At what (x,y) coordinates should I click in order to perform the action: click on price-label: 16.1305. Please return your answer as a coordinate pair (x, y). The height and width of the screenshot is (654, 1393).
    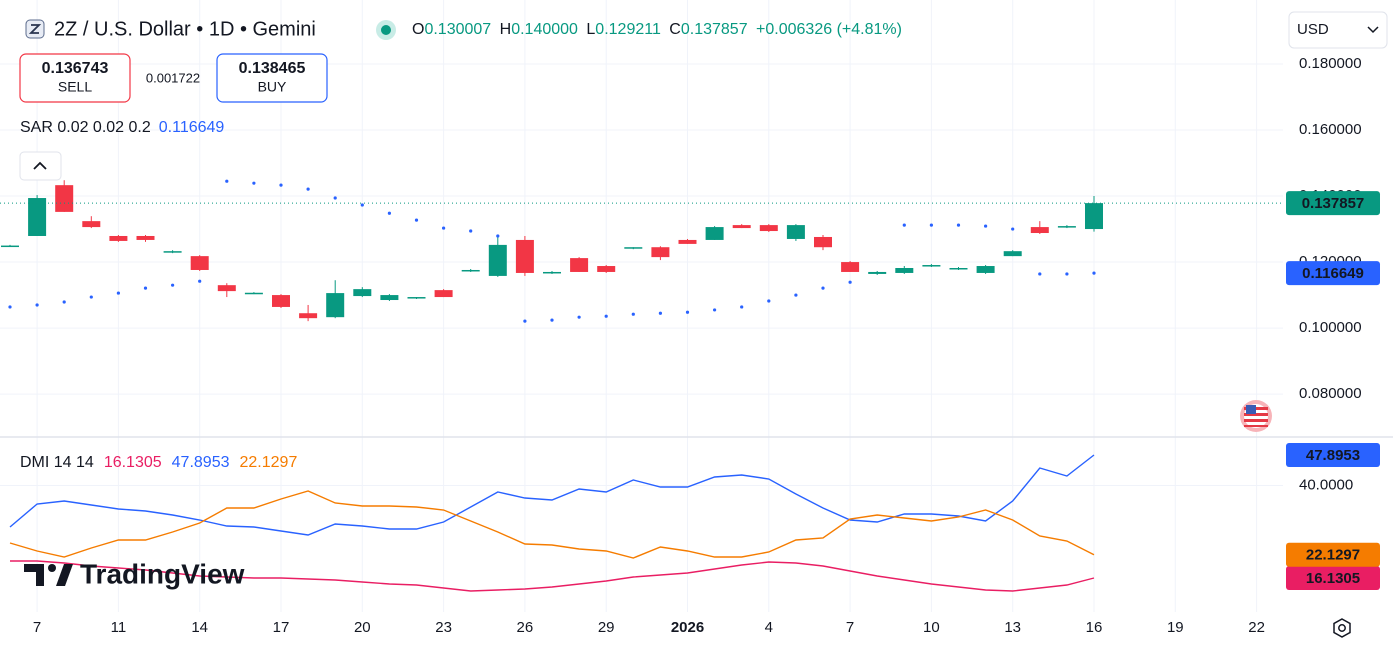
    Looking at the image, I should click on (1333, 578).